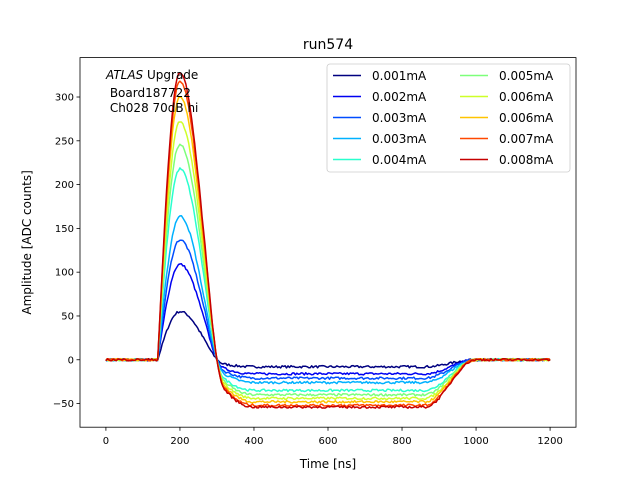  What do you see at coordinates (526, 139) in the screenshot?
I see `legend-label: 0.007mA` at bounding box center [526, 139].